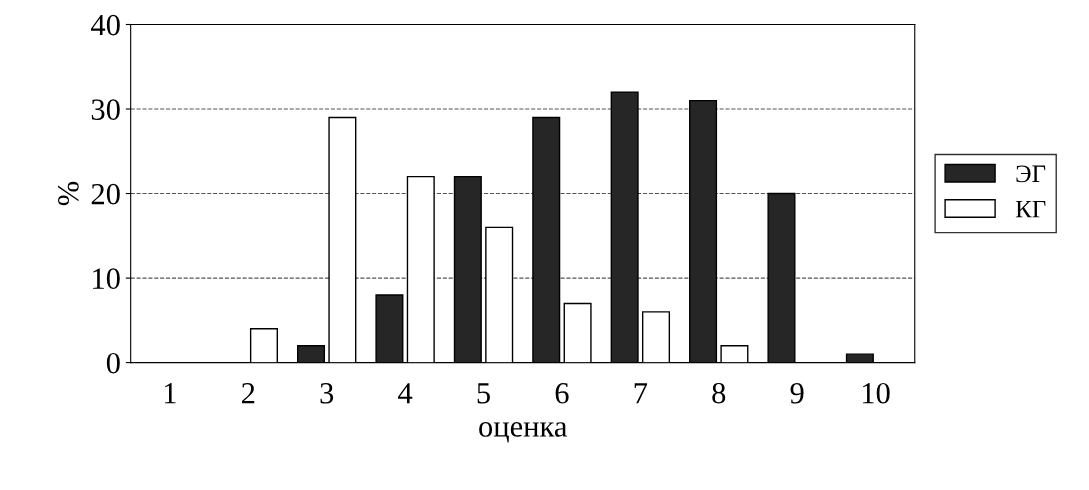 Image resolution: width=1089 pixels, height=490 pixels. What do you see at coordinates (1031, 174) in the screenshot?
I see `legend-label: ЭГ` at bounding box center [1031, 174].